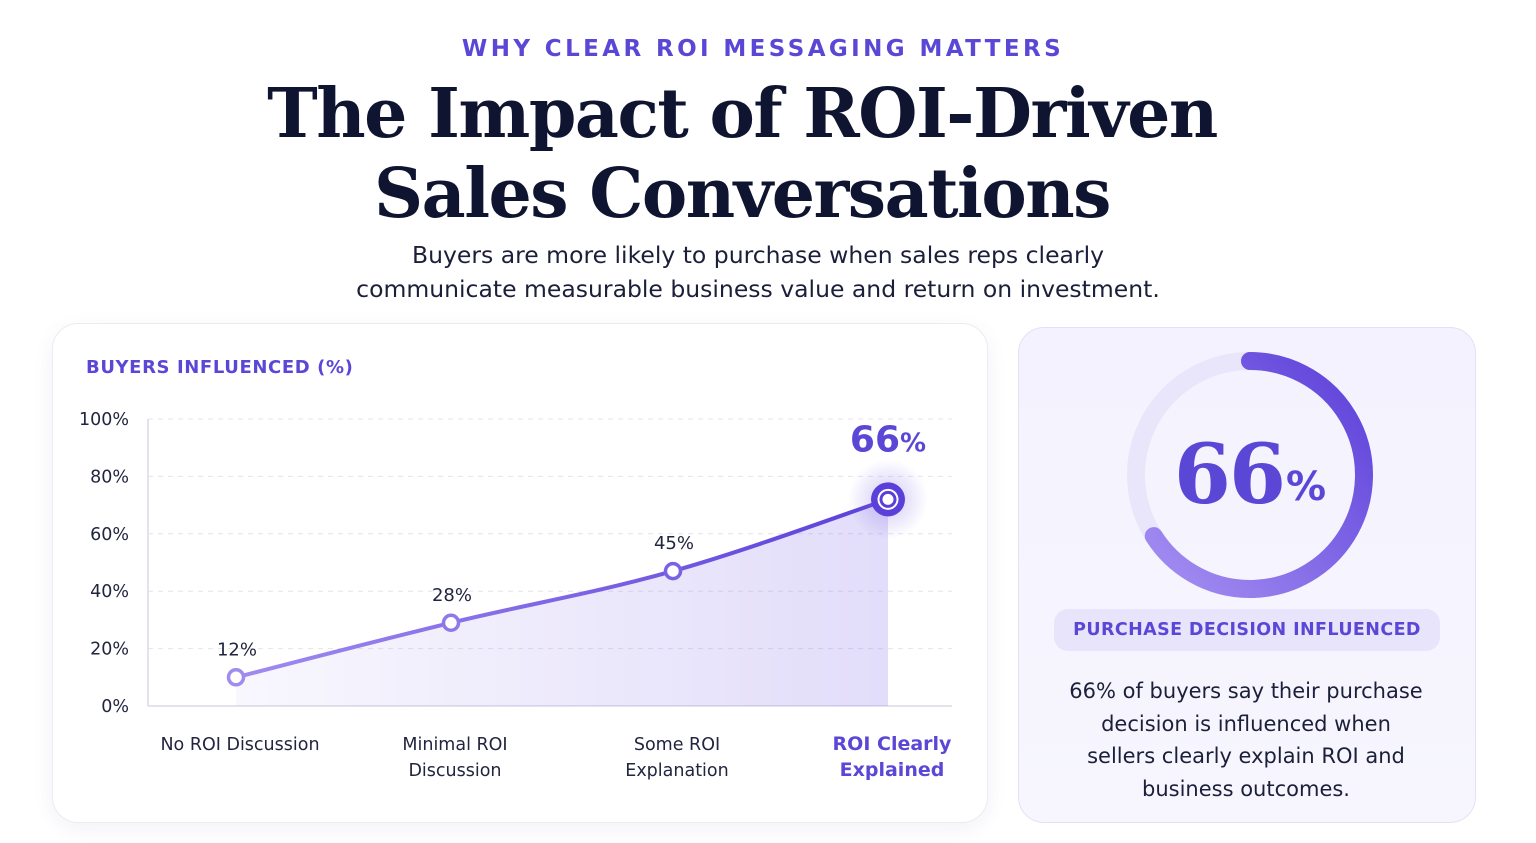  What do you see at coordinates (1246, 691) in the screenshot?
I see `stat-description-line: 66% of buyers say their purchase` at bounding box center [1246, 691].